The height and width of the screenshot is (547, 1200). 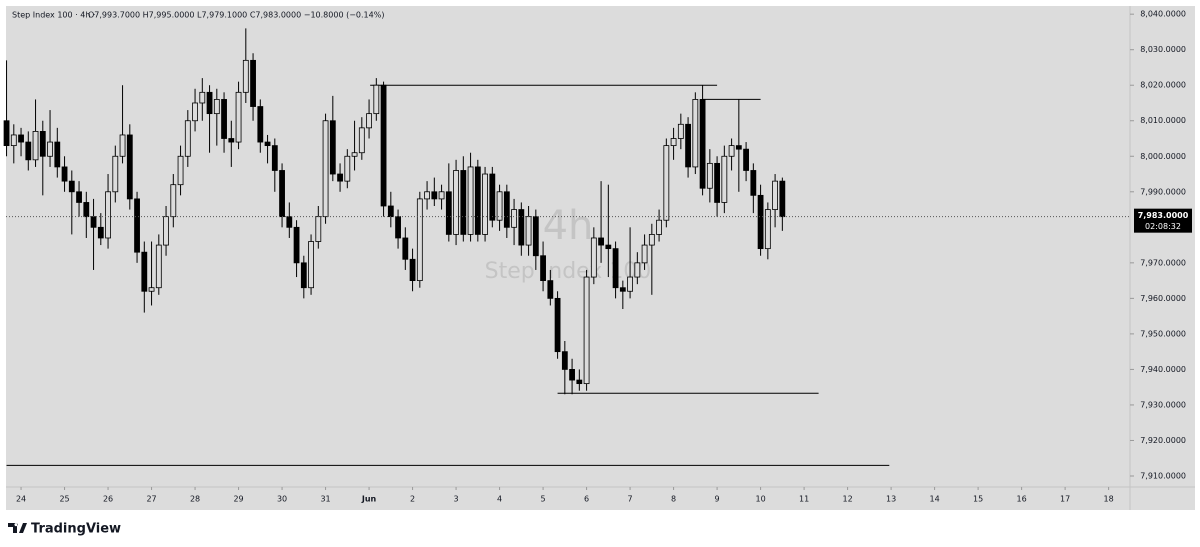 I want to click on x-tick-label: 9, so click(x=717, y=499).